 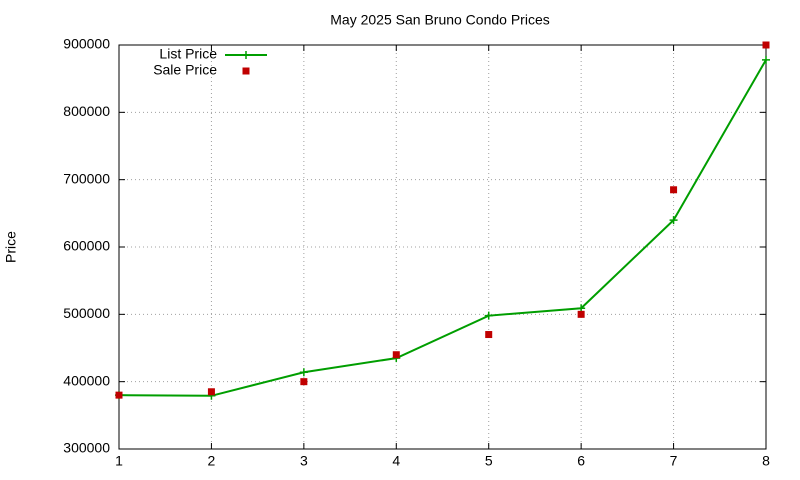 I want to click on x-tick-label: 2, so click(x=212, y=461).